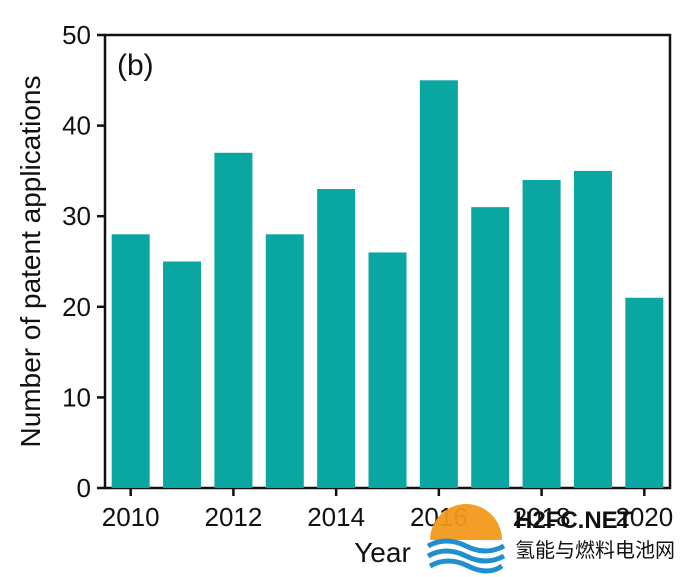 The width and height of the screenshot is (699, 577). I want to click on bar-2011, so click(182, 374).